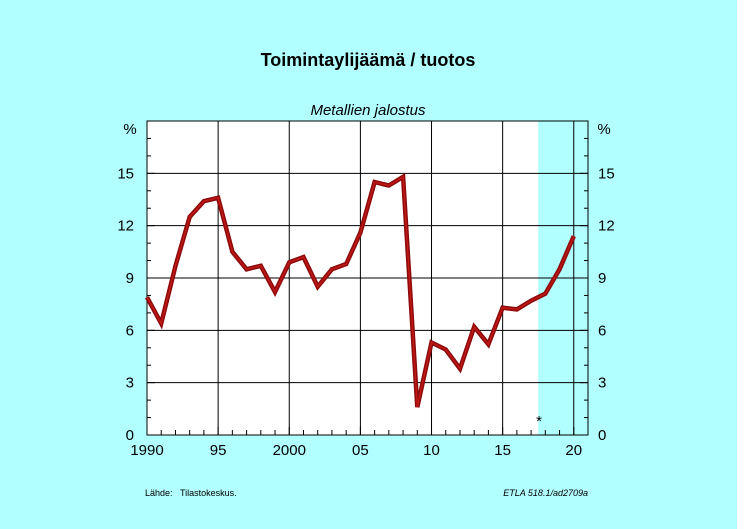 This screenshot has height=529, width=748. Describe the element at coordinates (125, 173) in the screenshot. I see `y-tick-label-left: 15` at that location.